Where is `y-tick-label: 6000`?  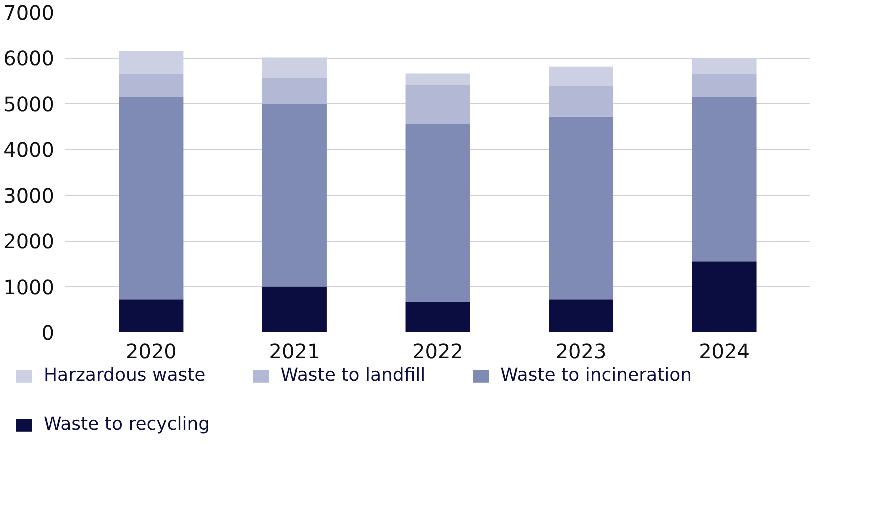
y-tick-label: 6000 is located at coordinates (29, 58).